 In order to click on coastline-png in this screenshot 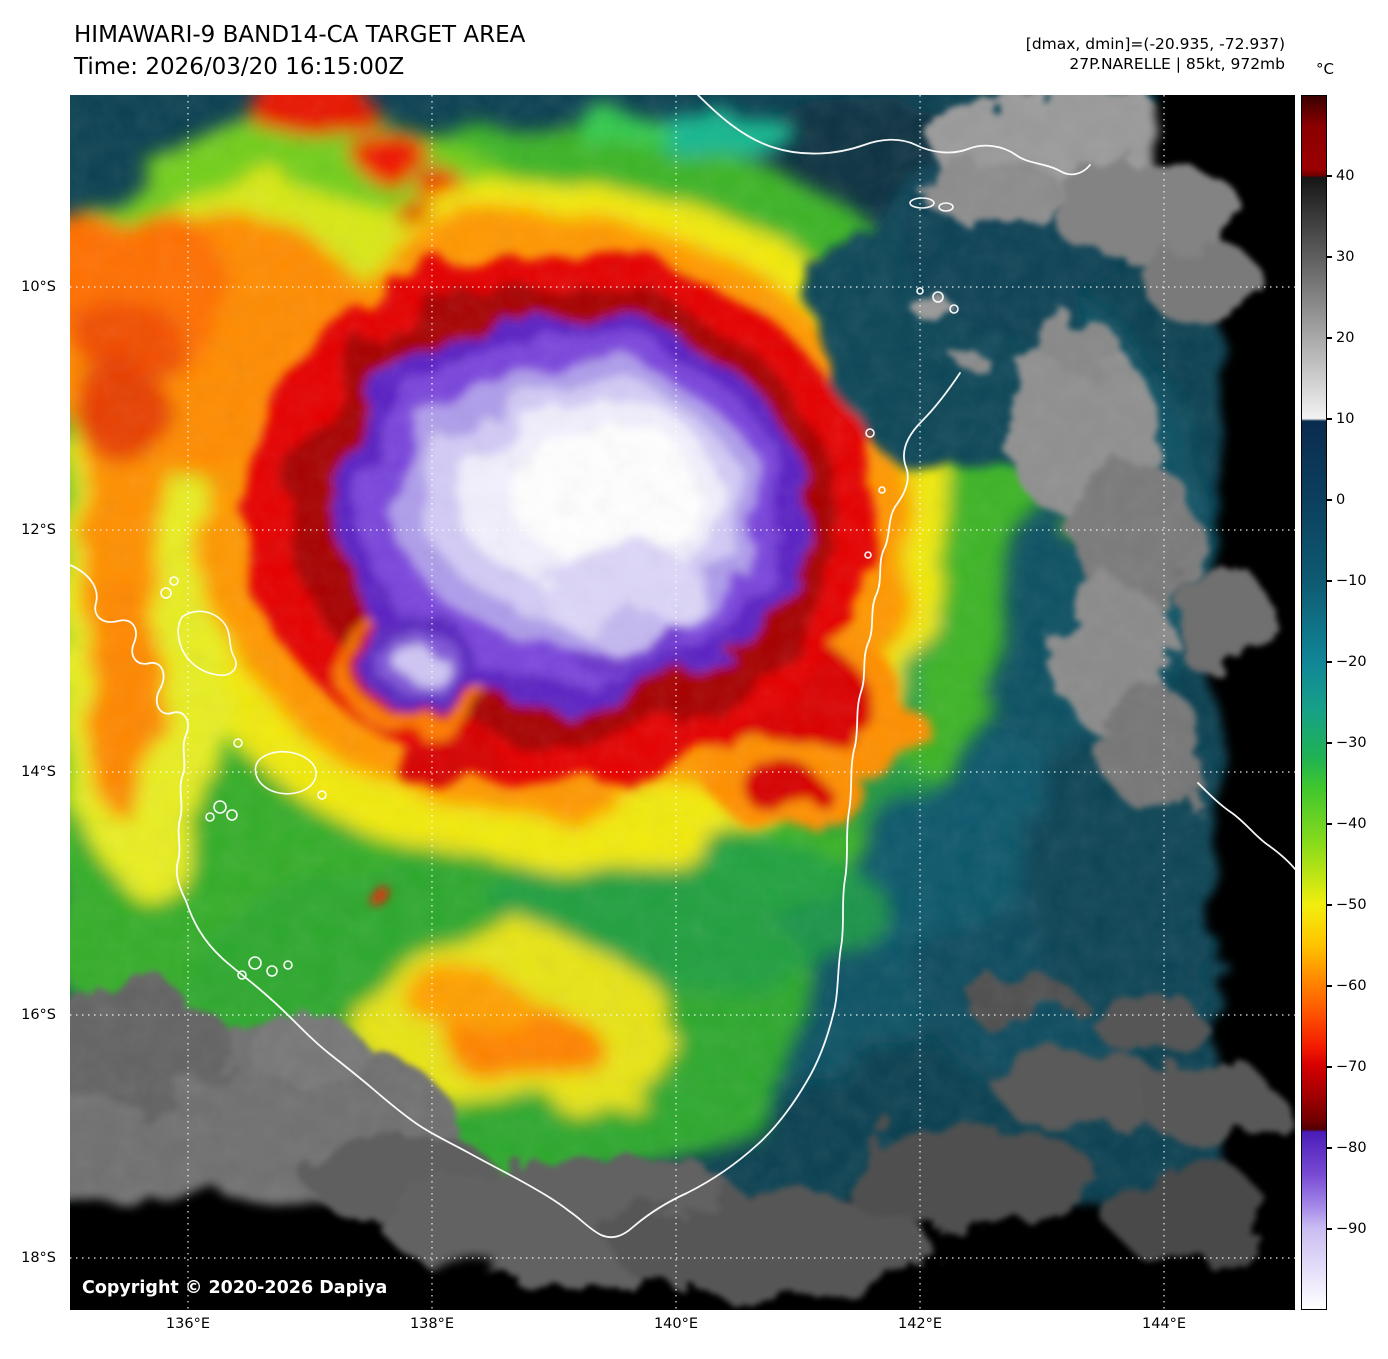, I will do `click(894, 135)`.